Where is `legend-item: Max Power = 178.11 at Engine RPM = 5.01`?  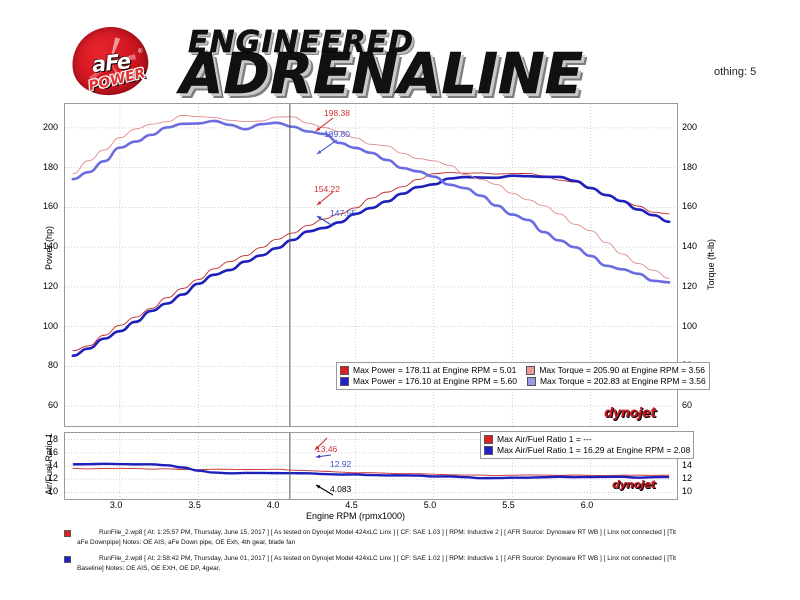 legend-item: Max Power = 178.11 at Engine RPM = 5.01 is located at coordinates (428, 370).